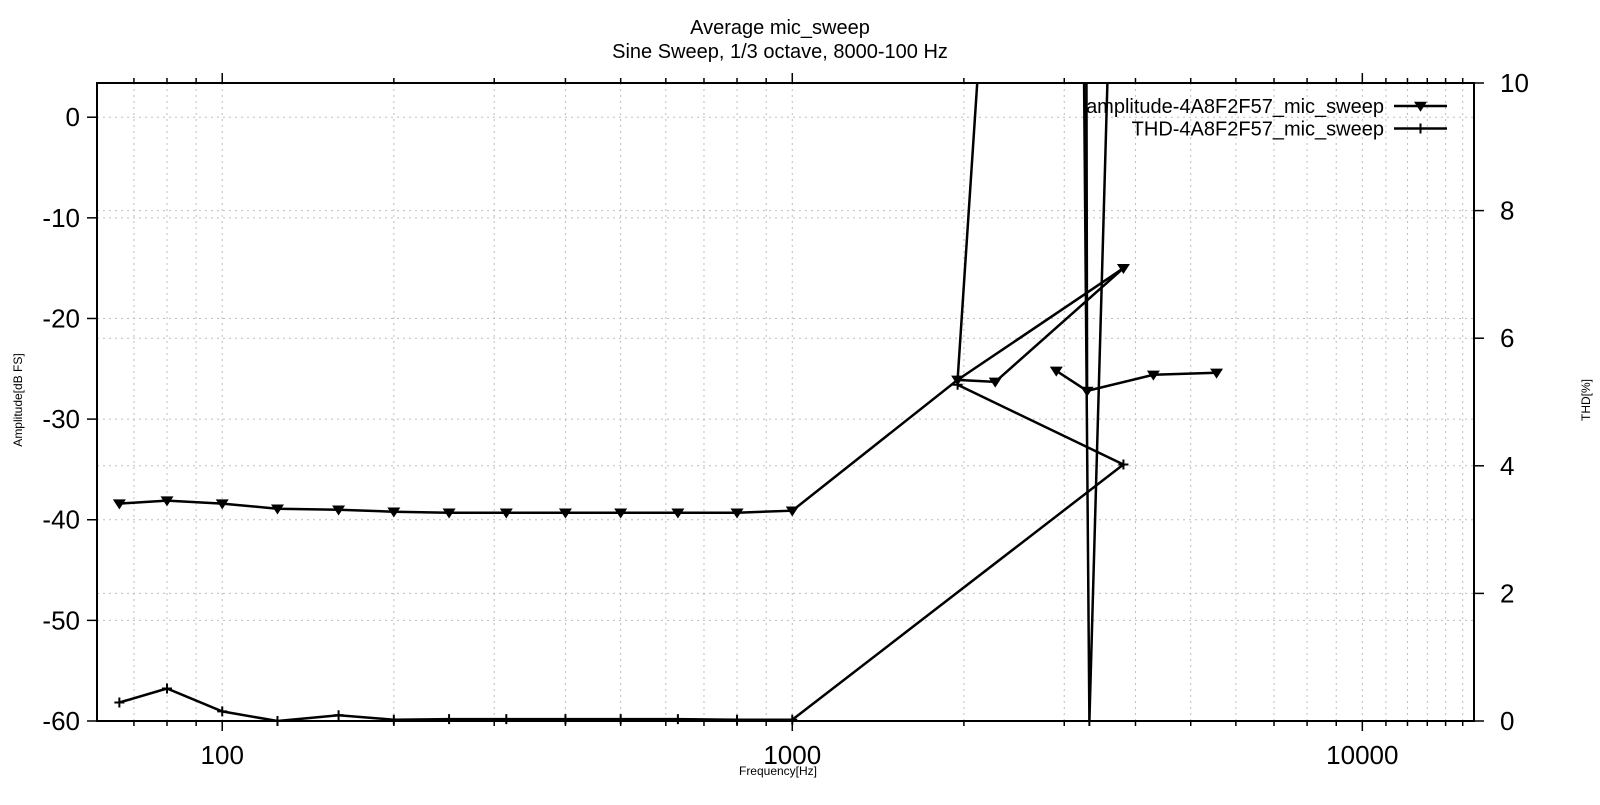 This screenshot has height=805, width=1600. Describe the element at coordinates (1258, 130) in the screenshot. I see `legend-label: THD-4A8F2F57_mic_sweep` at that location.